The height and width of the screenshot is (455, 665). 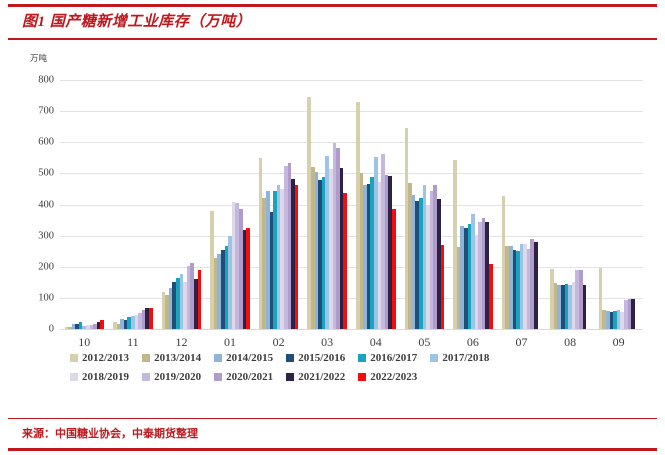 What do you see at coordinates (459, 358) in the screenshot?
I see `legend-item: 2017/2018` at bounding box center [459, 358].